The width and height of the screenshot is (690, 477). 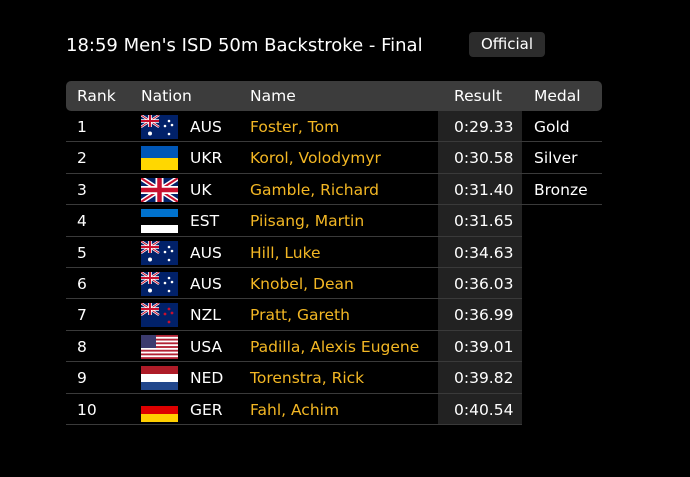 I want to click on result: 0:39.82, so click(x=484, y=378).